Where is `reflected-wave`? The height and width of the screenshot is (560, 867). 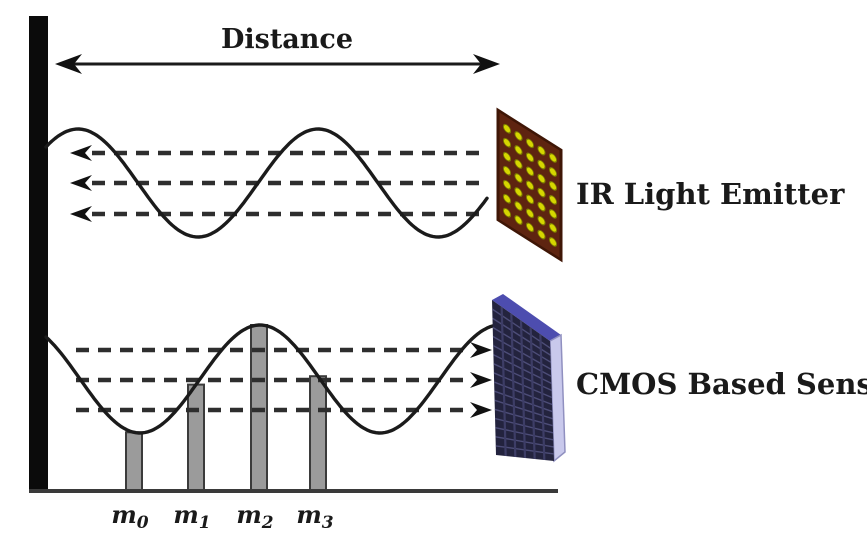 reflected-wave is located at coordinates (271, 379).